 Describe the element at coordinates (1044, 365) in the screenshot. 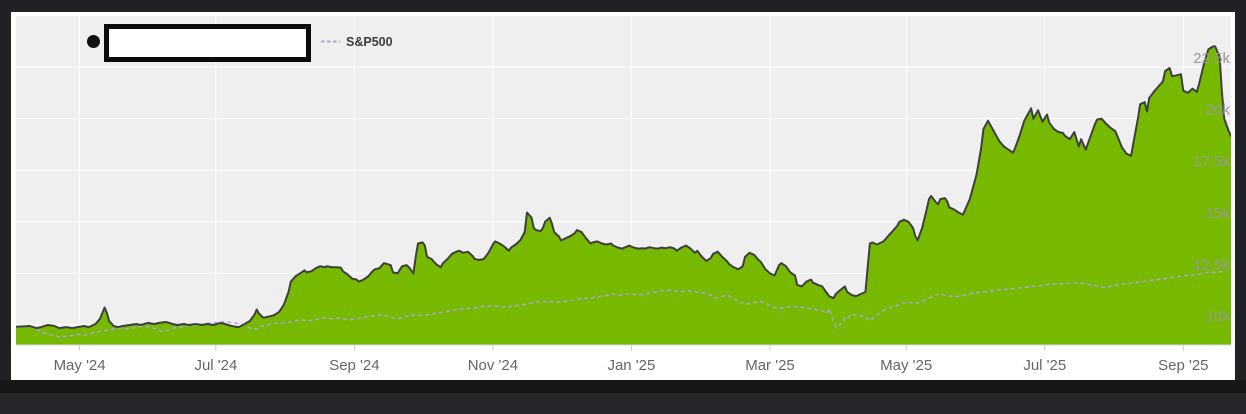

I see `x-tick-label: Jul '25` at that location.